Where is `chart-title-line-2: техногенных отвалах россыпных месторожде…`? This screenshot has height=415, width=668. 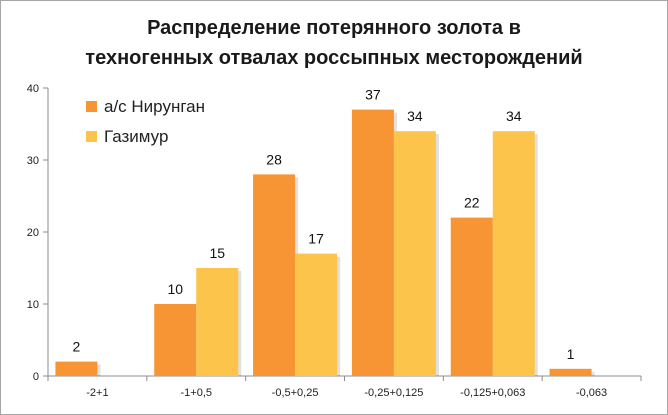 chart-title-line-2: техногенных отвалах россыпных месторожде… is located at coordinates (333, 58).